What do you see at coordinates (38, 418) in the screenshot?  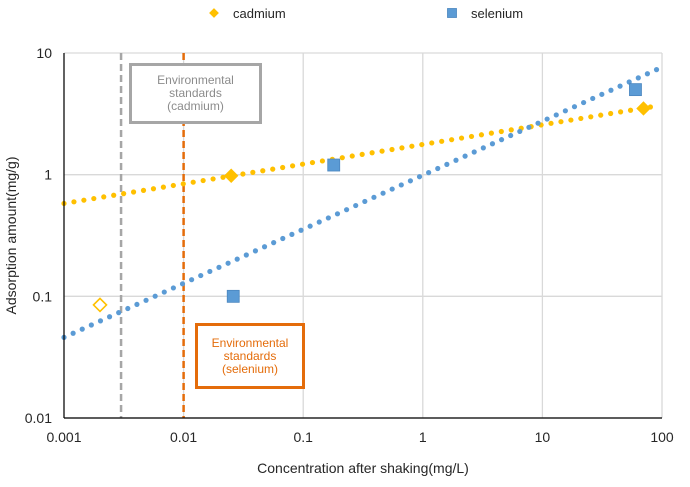 I see `y-tick-label: 0.01` at bounding box center [38, 418].